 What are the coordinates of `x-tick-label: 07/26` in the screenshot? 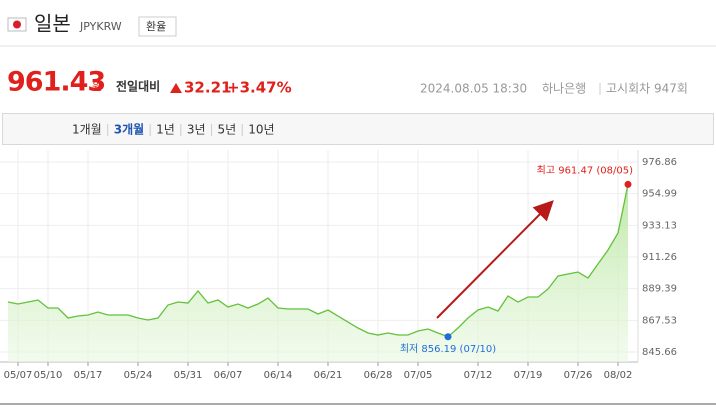 It's located at (578, 375).